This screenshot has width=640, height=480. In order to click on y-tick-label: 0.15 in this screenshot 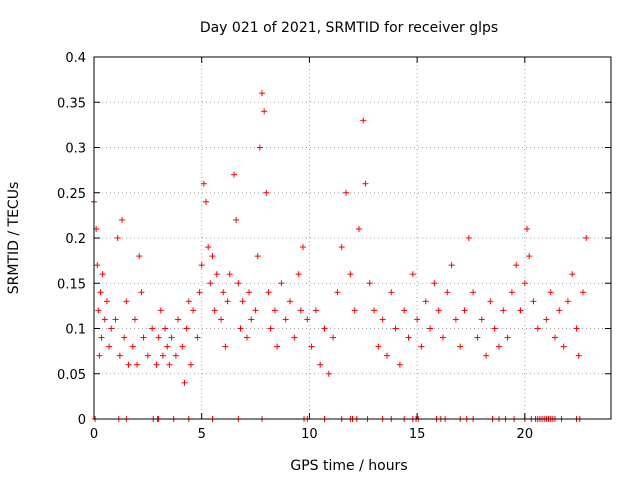, I will do `click(71, 284)`.